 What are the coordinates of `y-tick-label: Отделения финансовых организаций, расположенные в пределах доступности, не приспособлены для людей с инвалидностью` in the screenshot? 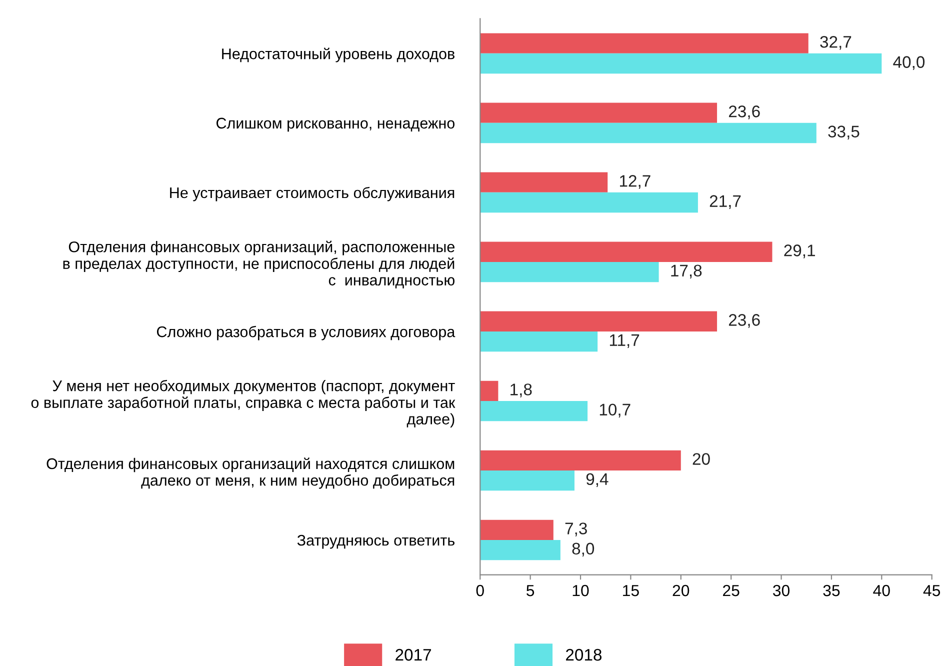 It's located at (258, 264).